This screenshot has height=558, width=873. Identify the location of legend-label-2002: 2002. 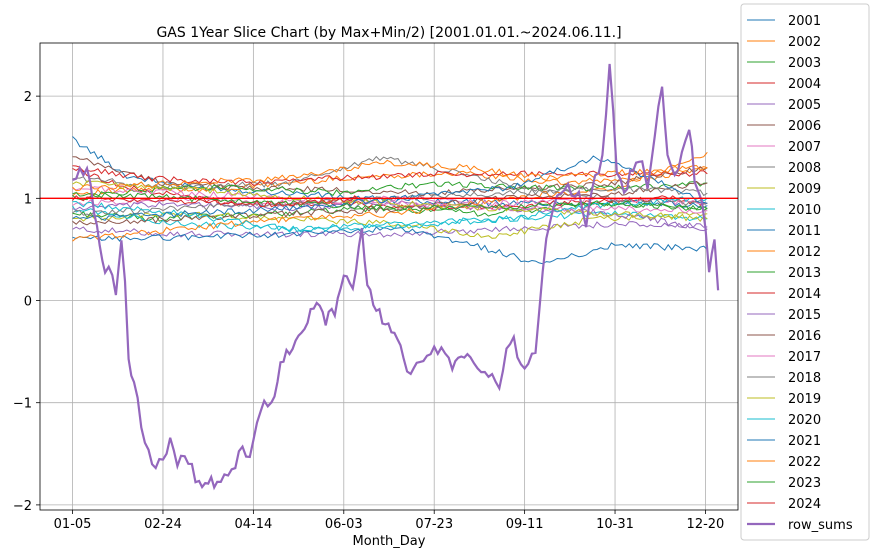
(804, 42).